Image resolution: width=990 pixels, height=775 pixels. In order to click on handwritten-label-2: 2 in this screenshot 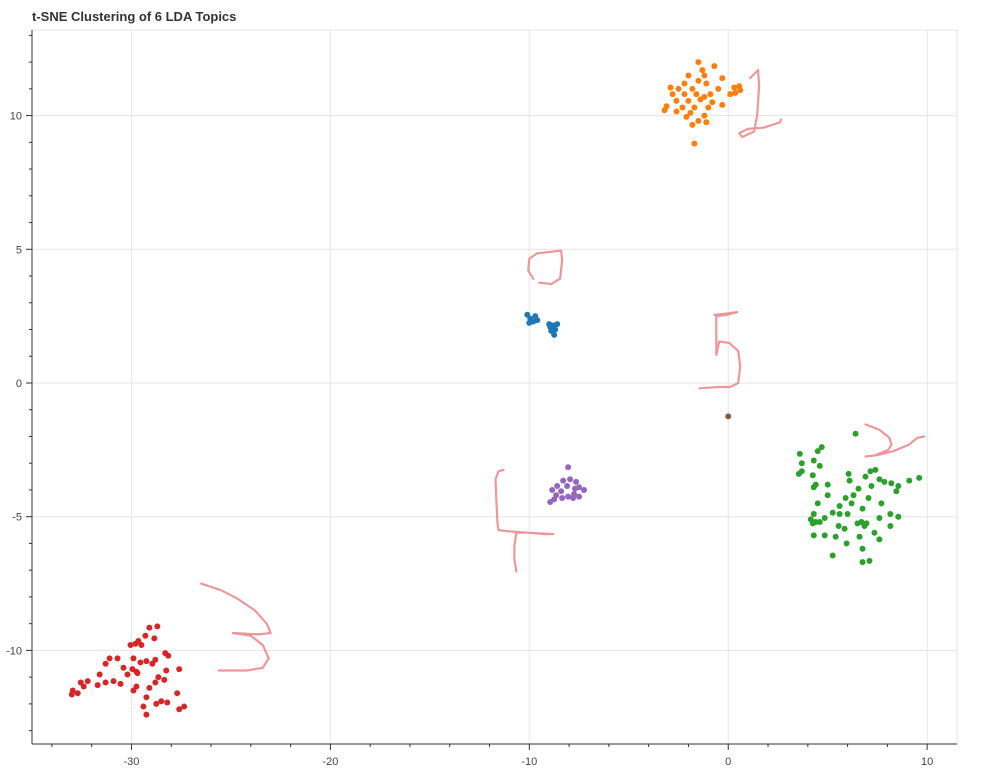, I will do `click(895, 440)`.